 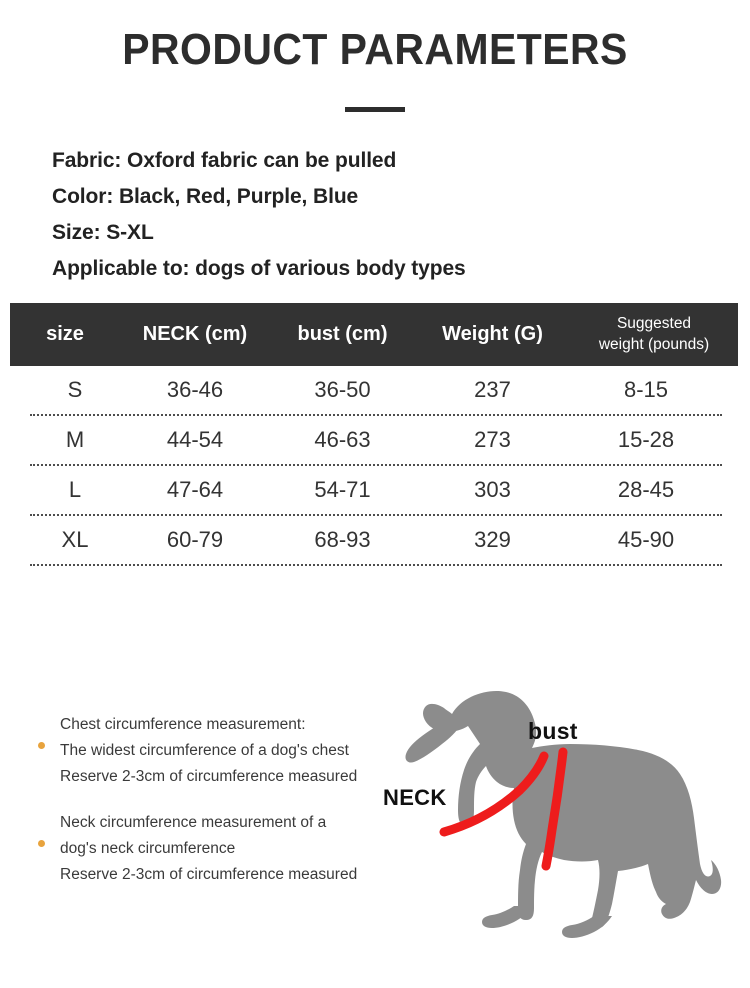 I want to click on cell-neck: 47-64, so click(x=195, y=489).